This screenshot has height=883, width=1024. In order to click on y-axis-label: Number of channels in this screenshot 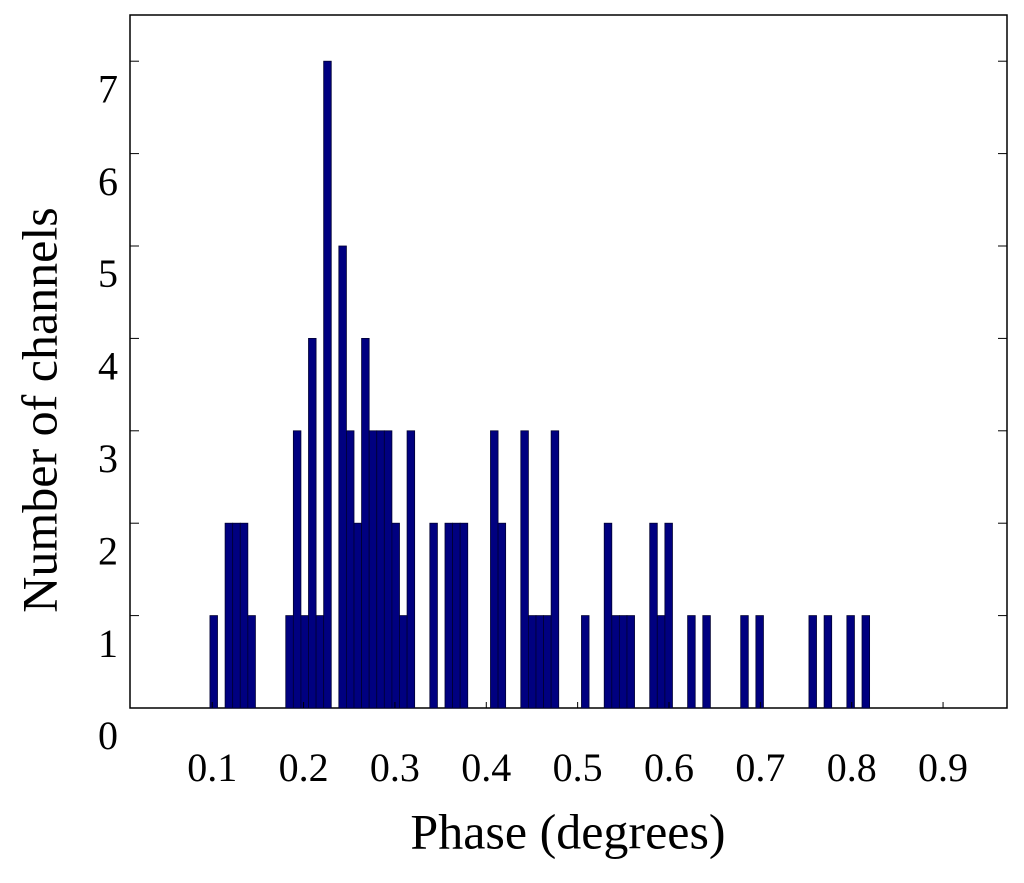, I will do `click(39, 409)`.